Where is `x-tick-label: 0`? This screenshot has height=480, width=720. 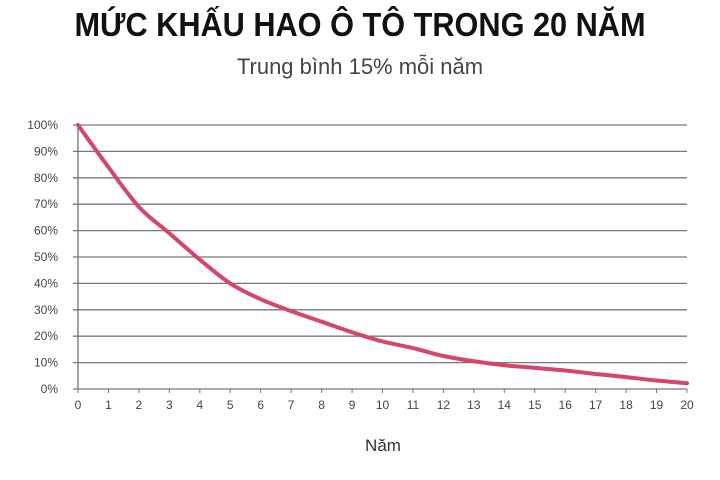
x-tick-label: 0 is located at coordinates (78, 405).